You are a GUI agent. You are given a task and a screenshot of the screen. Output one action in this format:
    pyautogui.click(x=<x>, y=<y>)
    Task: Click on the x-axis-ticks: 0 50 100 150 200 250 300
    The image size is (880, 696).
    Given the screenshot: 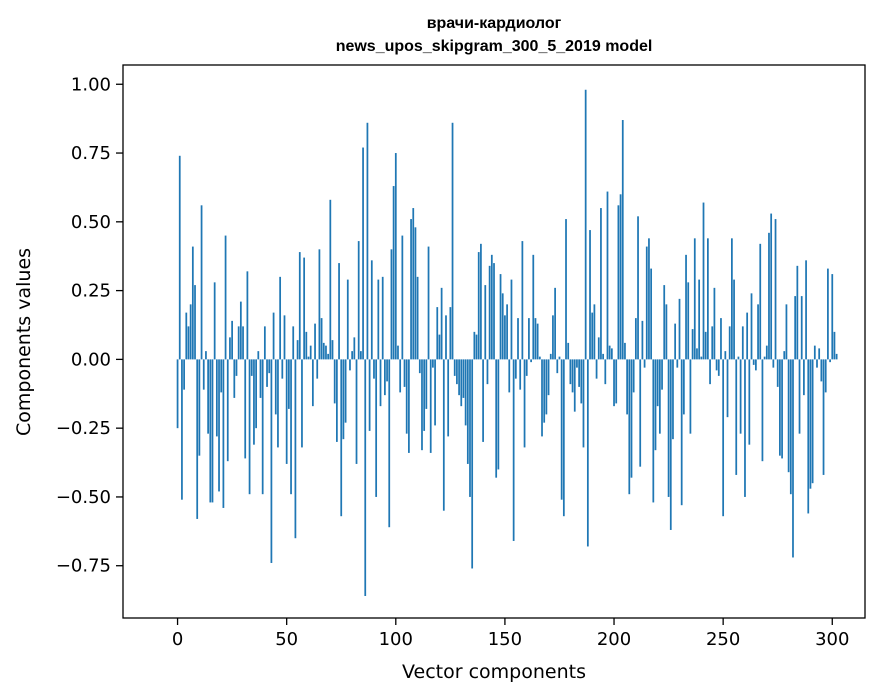 What is the action you would take?
    pyautogui.click(x=510, y=634)
    